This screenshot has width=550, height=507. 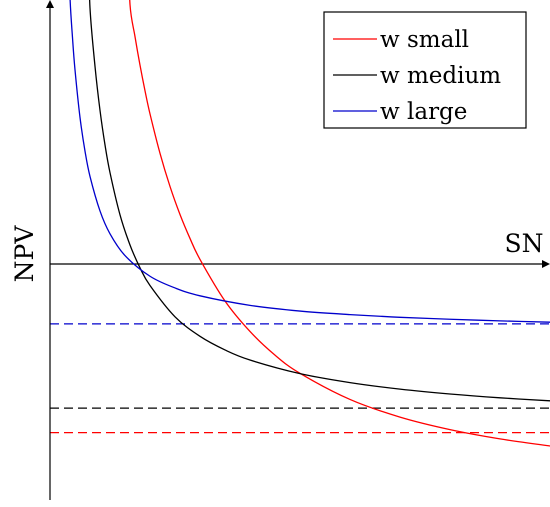 I want to click on y-axis-arrow, so click(x=50, y=4).